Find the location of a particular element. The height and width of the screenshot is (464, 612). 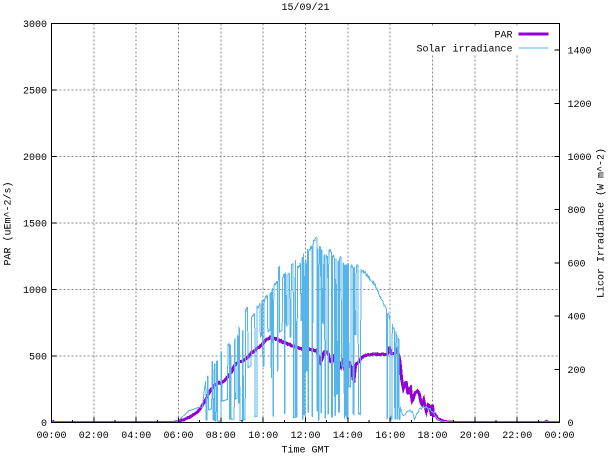

svg-text: 10:00 is located at coordinates (263, 436).